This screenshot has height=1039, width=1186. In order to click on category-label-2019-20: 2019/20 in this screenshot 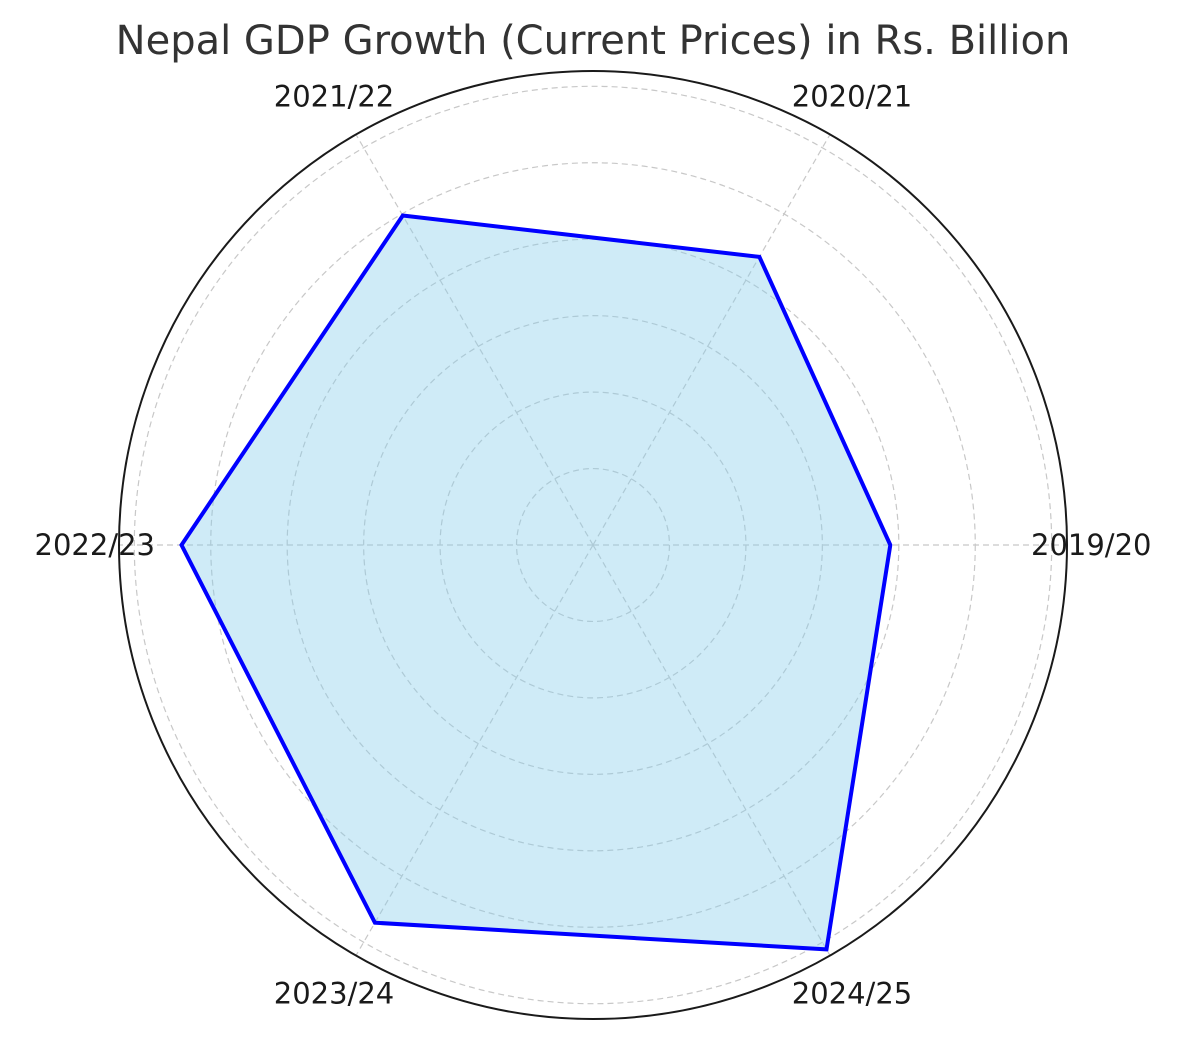, I will do `click(1091, 545)`.